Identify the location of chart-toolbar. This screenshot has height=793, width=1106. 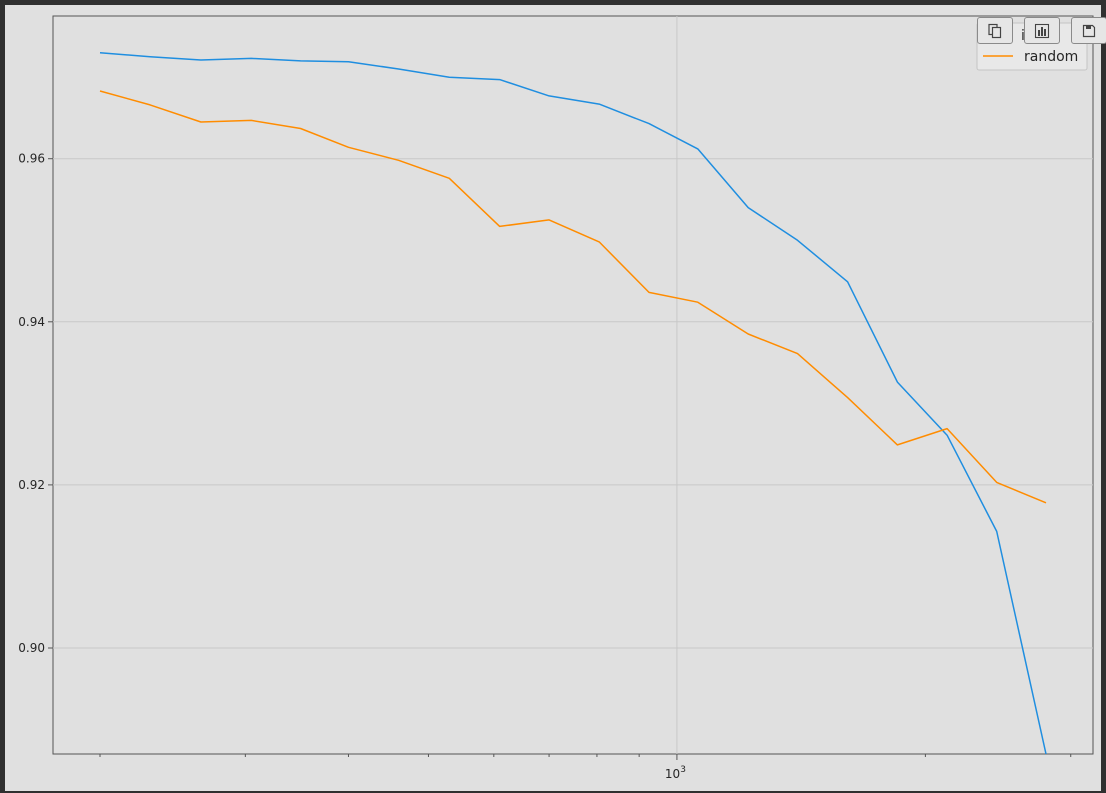
(1041, 30).